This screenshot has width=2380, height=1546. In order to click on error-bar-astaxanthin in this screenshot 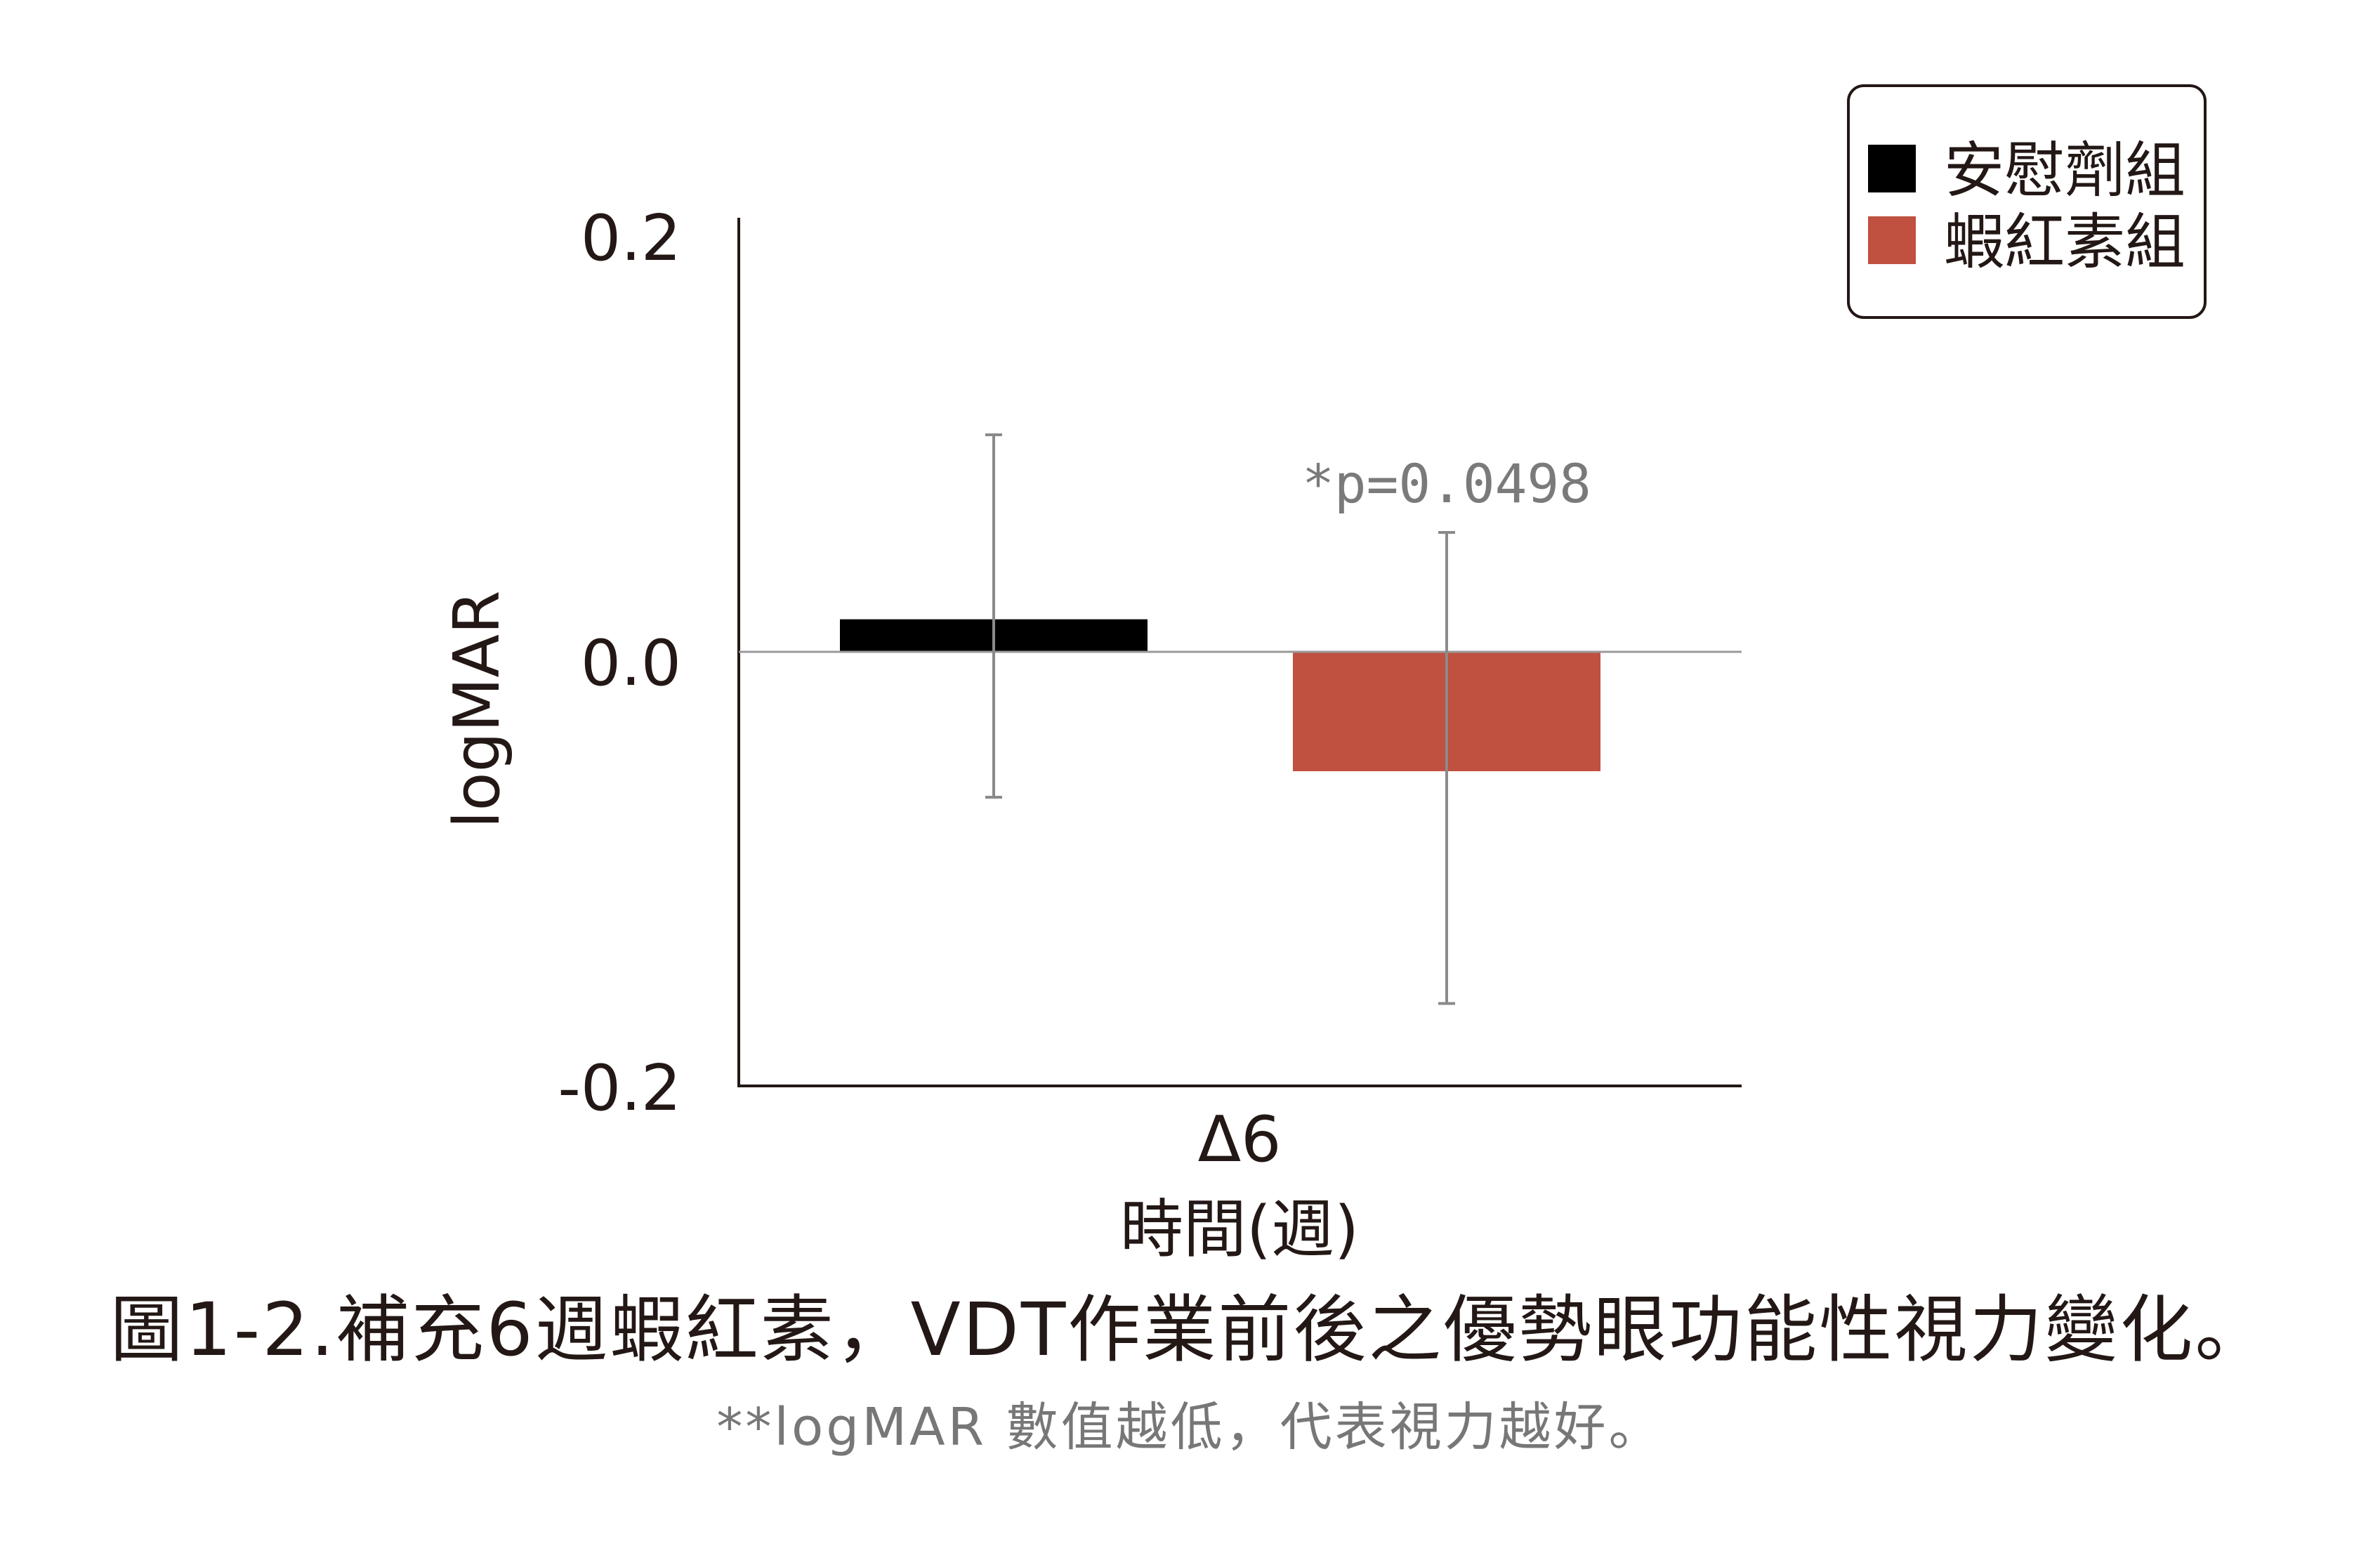, I will do `click(1446, 768)`.